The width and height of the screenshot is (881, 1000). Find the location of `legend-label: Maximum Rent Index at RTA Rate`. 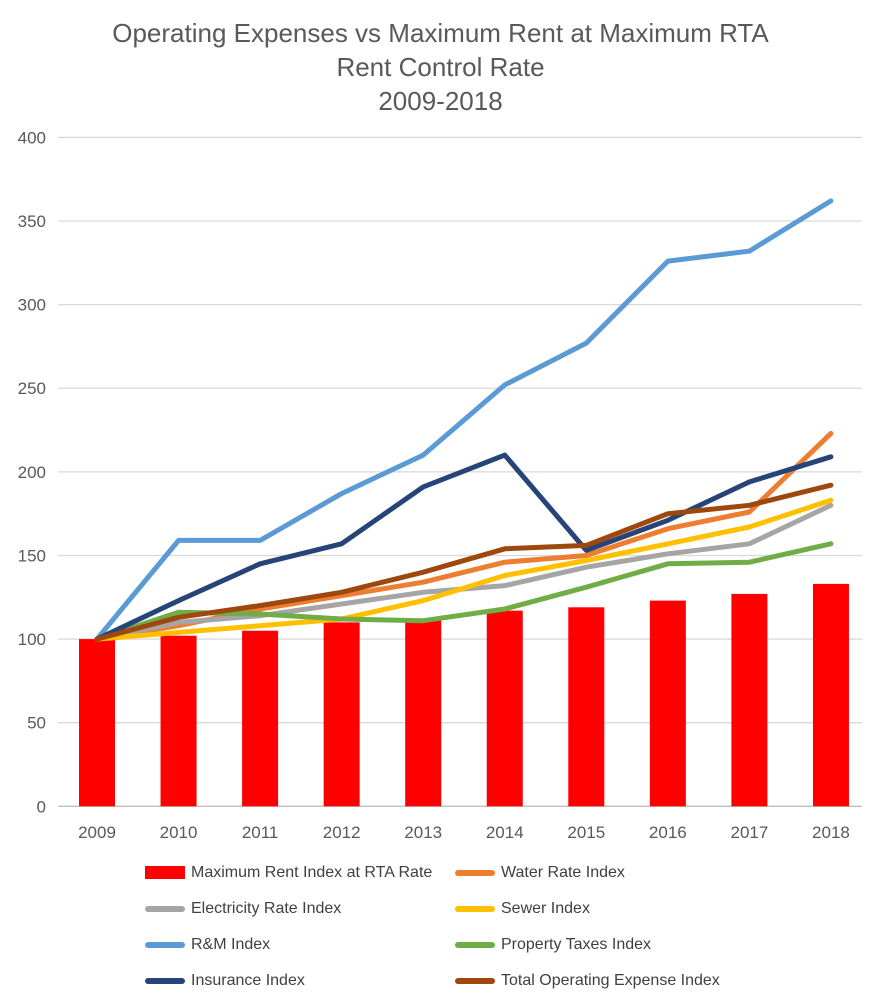

legend-label: Maximum Rent Index at RTA Rate is located at coordinates (312, 872).